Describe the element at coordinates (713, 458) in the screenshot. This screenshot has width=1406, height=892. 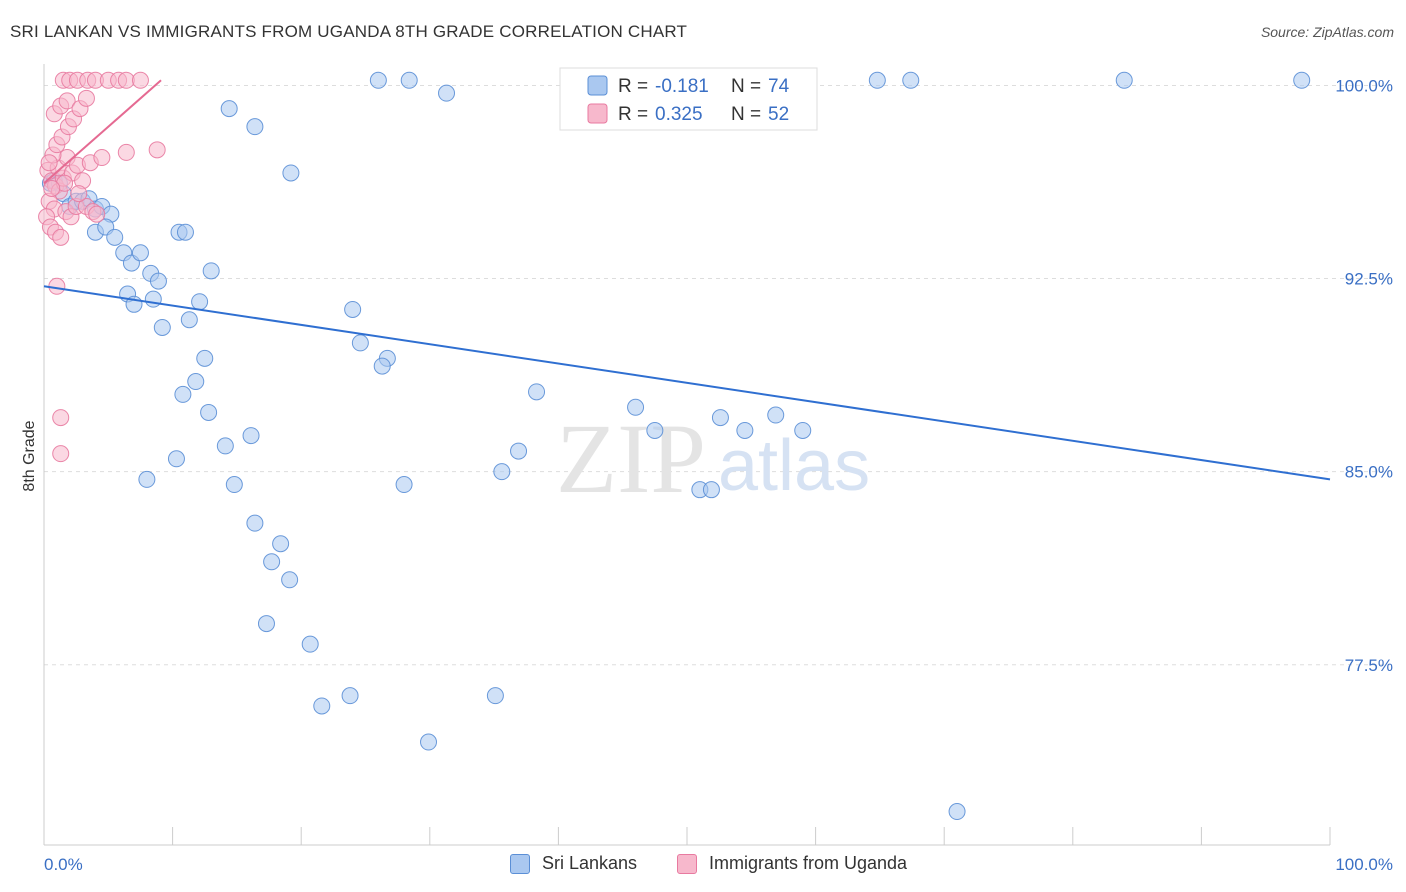
I see `watermark: ZIP atlas` at that location.